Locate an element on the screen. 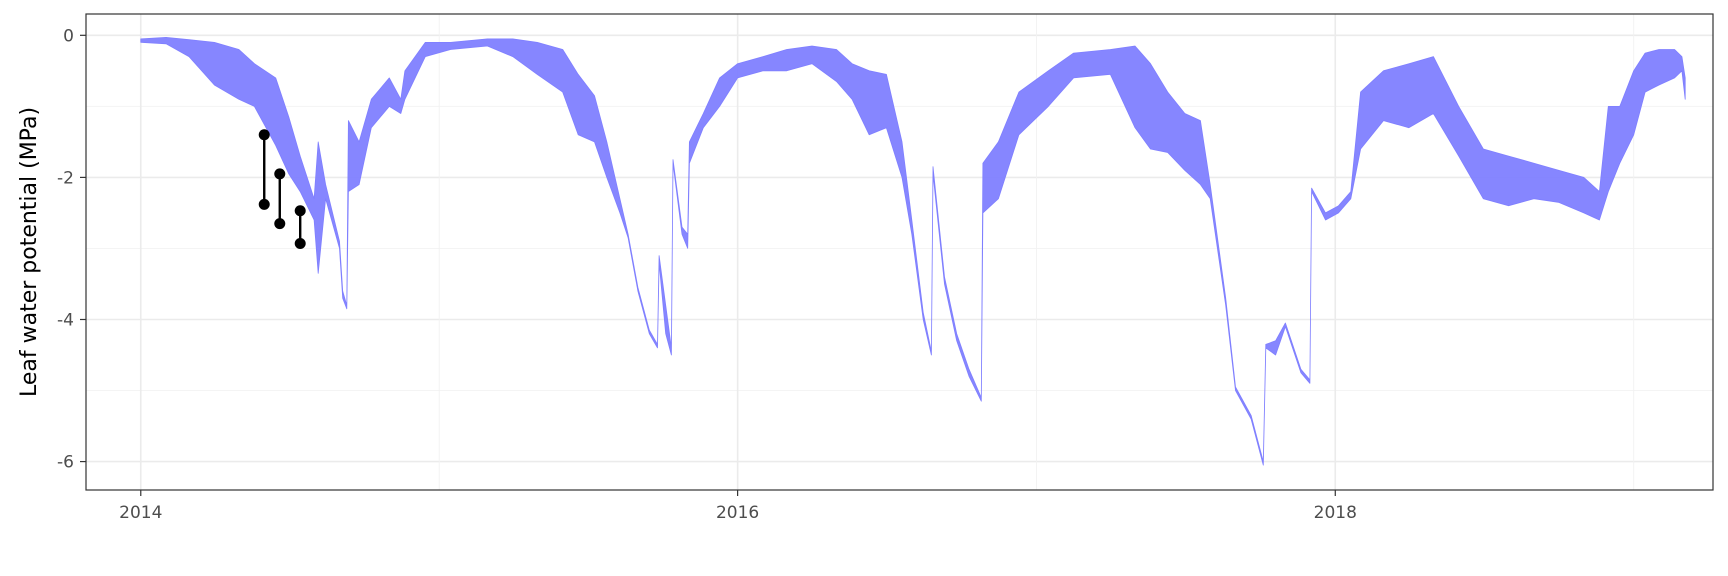 Image resolution: width=1728 pixels, height=576 pixels. y-tick-label: -2 is located at coordinates (65, 178).